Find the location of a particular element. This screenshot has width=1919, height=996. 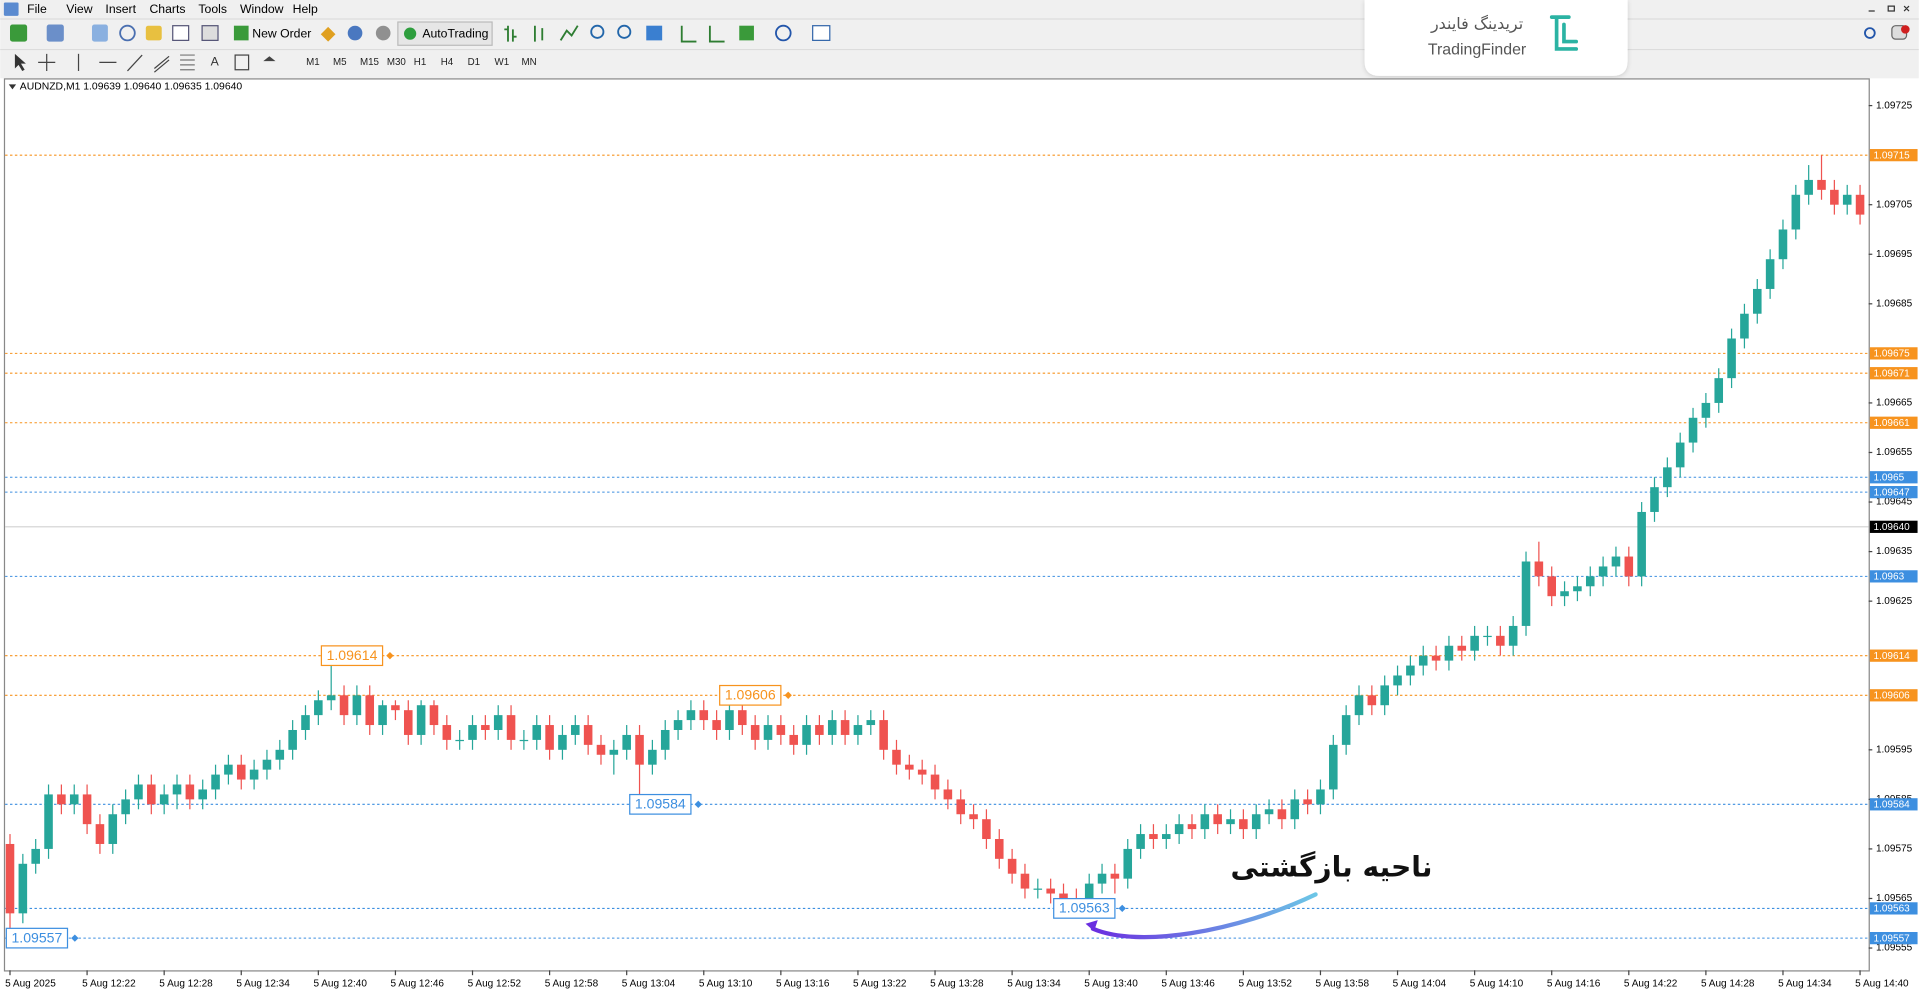

line-chart-button is located at coordinates (569, 33).